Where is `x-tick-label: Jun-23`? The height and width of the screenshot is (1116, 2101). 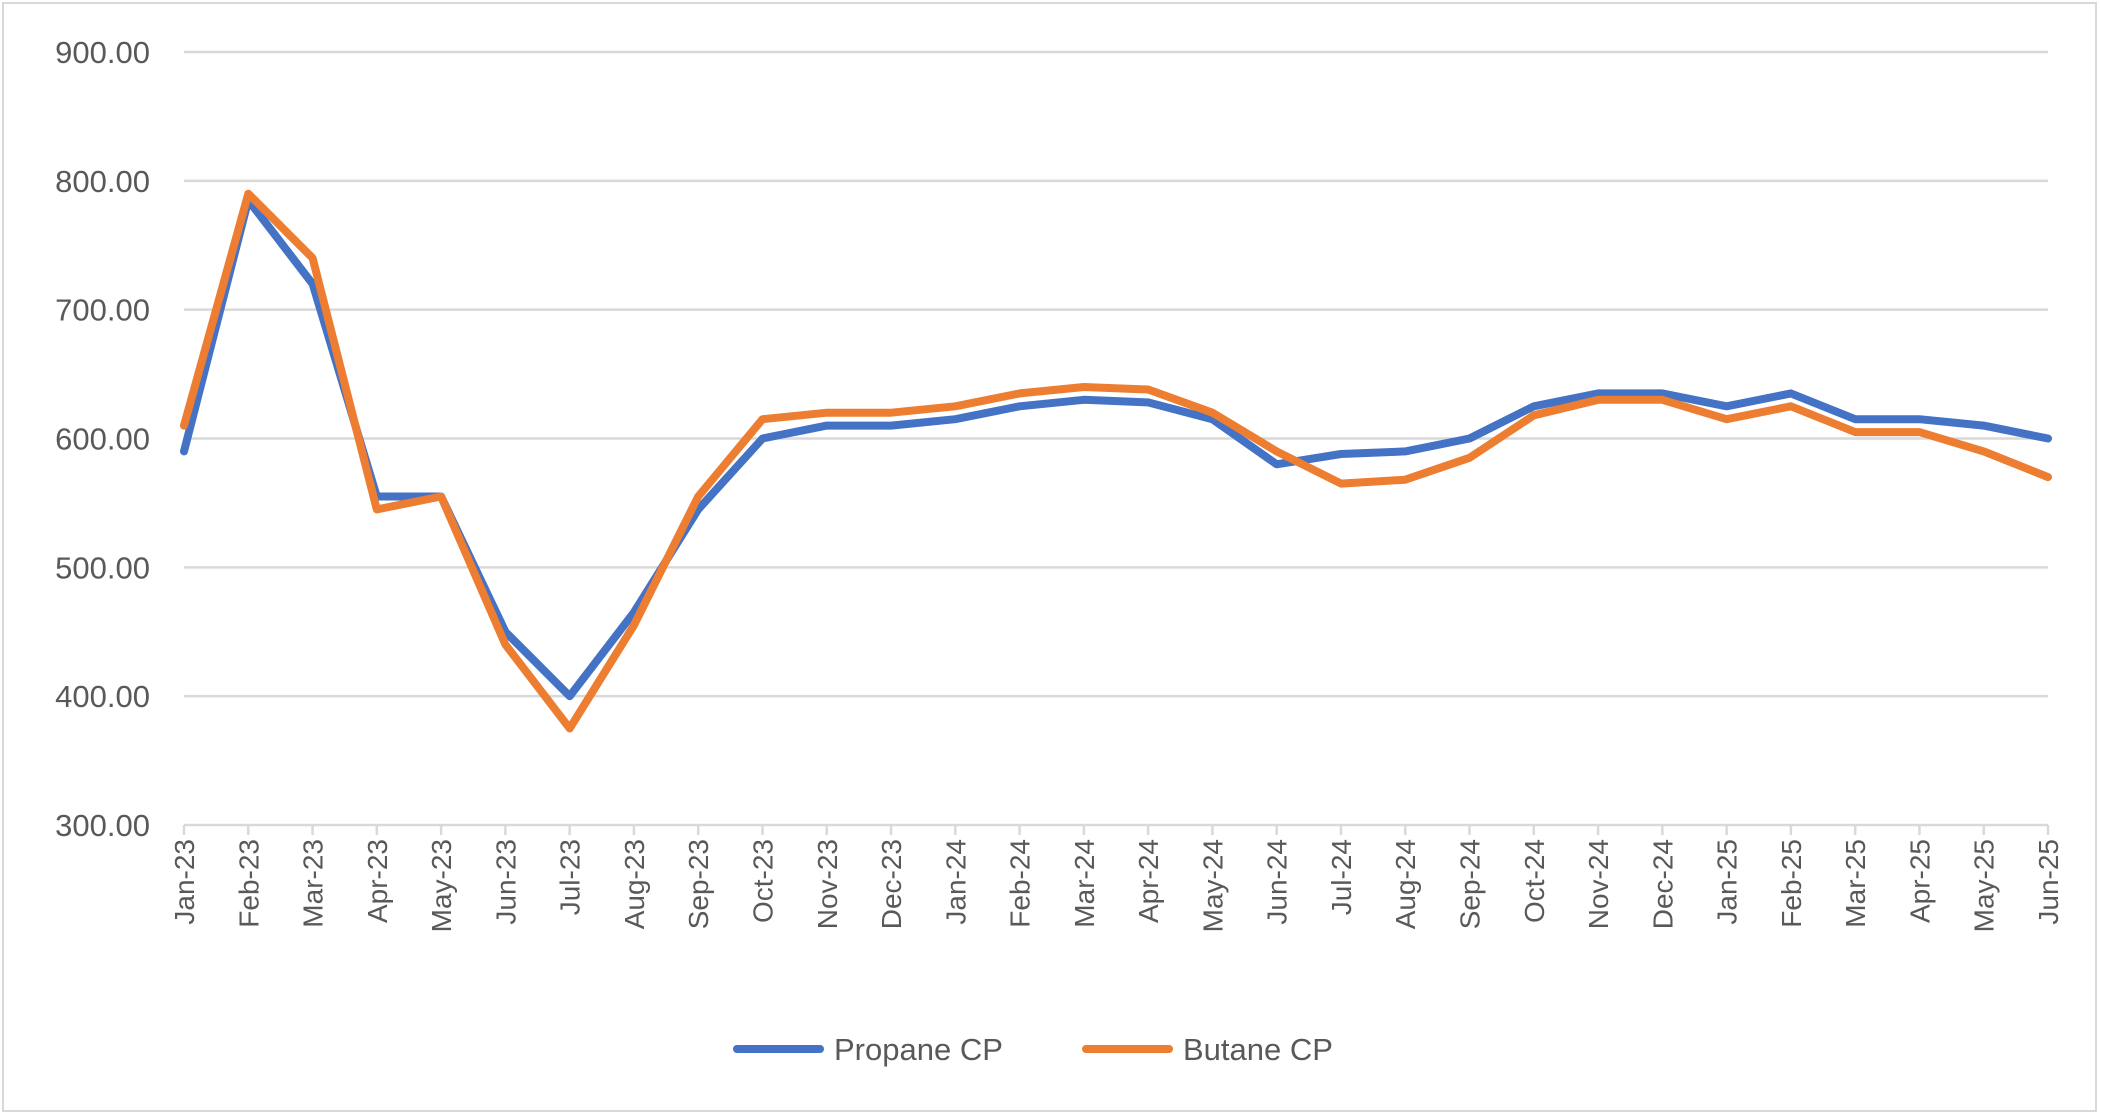
x-tick-label: Jun-23 is located at coordinates (505, 882).